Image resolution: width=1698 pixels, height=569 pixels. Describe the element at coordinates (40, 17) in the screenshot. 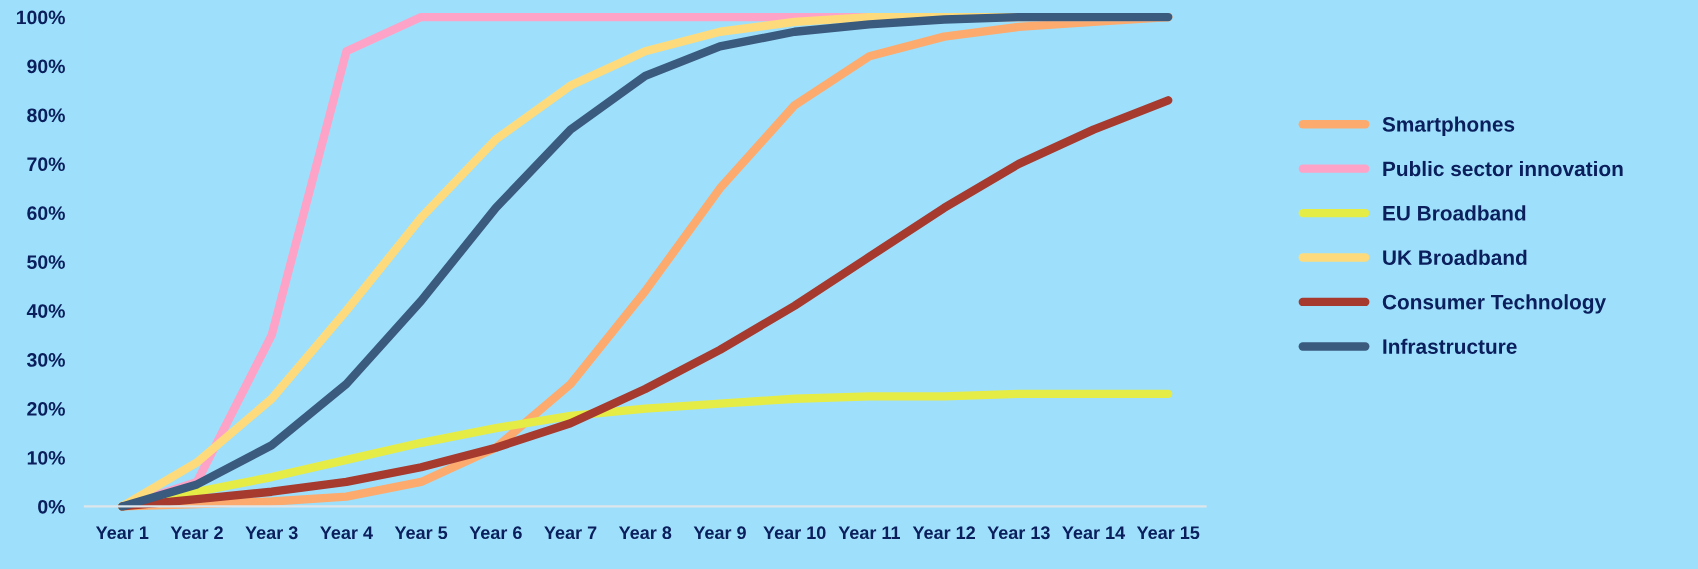

I see `y-tick-label: 100%` at that location.